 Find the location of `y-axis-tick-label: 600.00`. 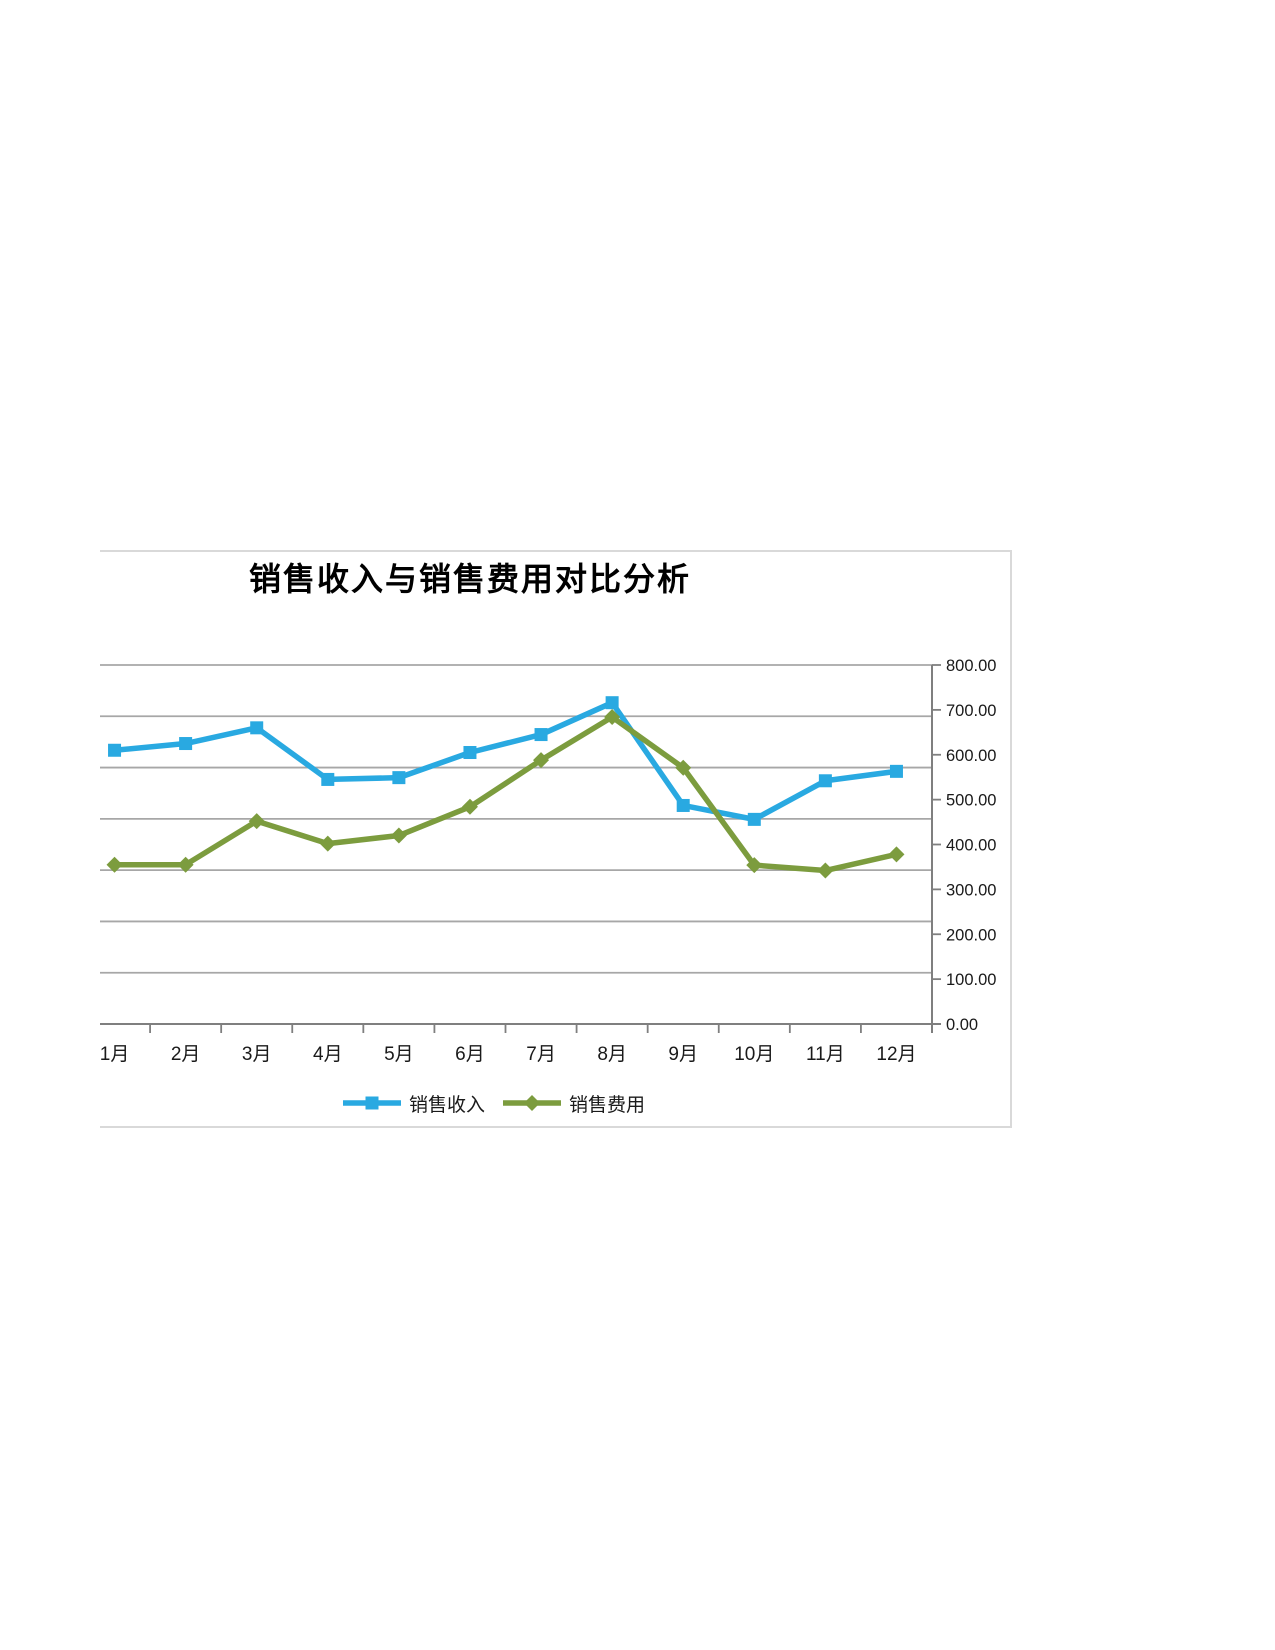

y-axis-tick-label: 600.00 is located at coordinates (971, 756).